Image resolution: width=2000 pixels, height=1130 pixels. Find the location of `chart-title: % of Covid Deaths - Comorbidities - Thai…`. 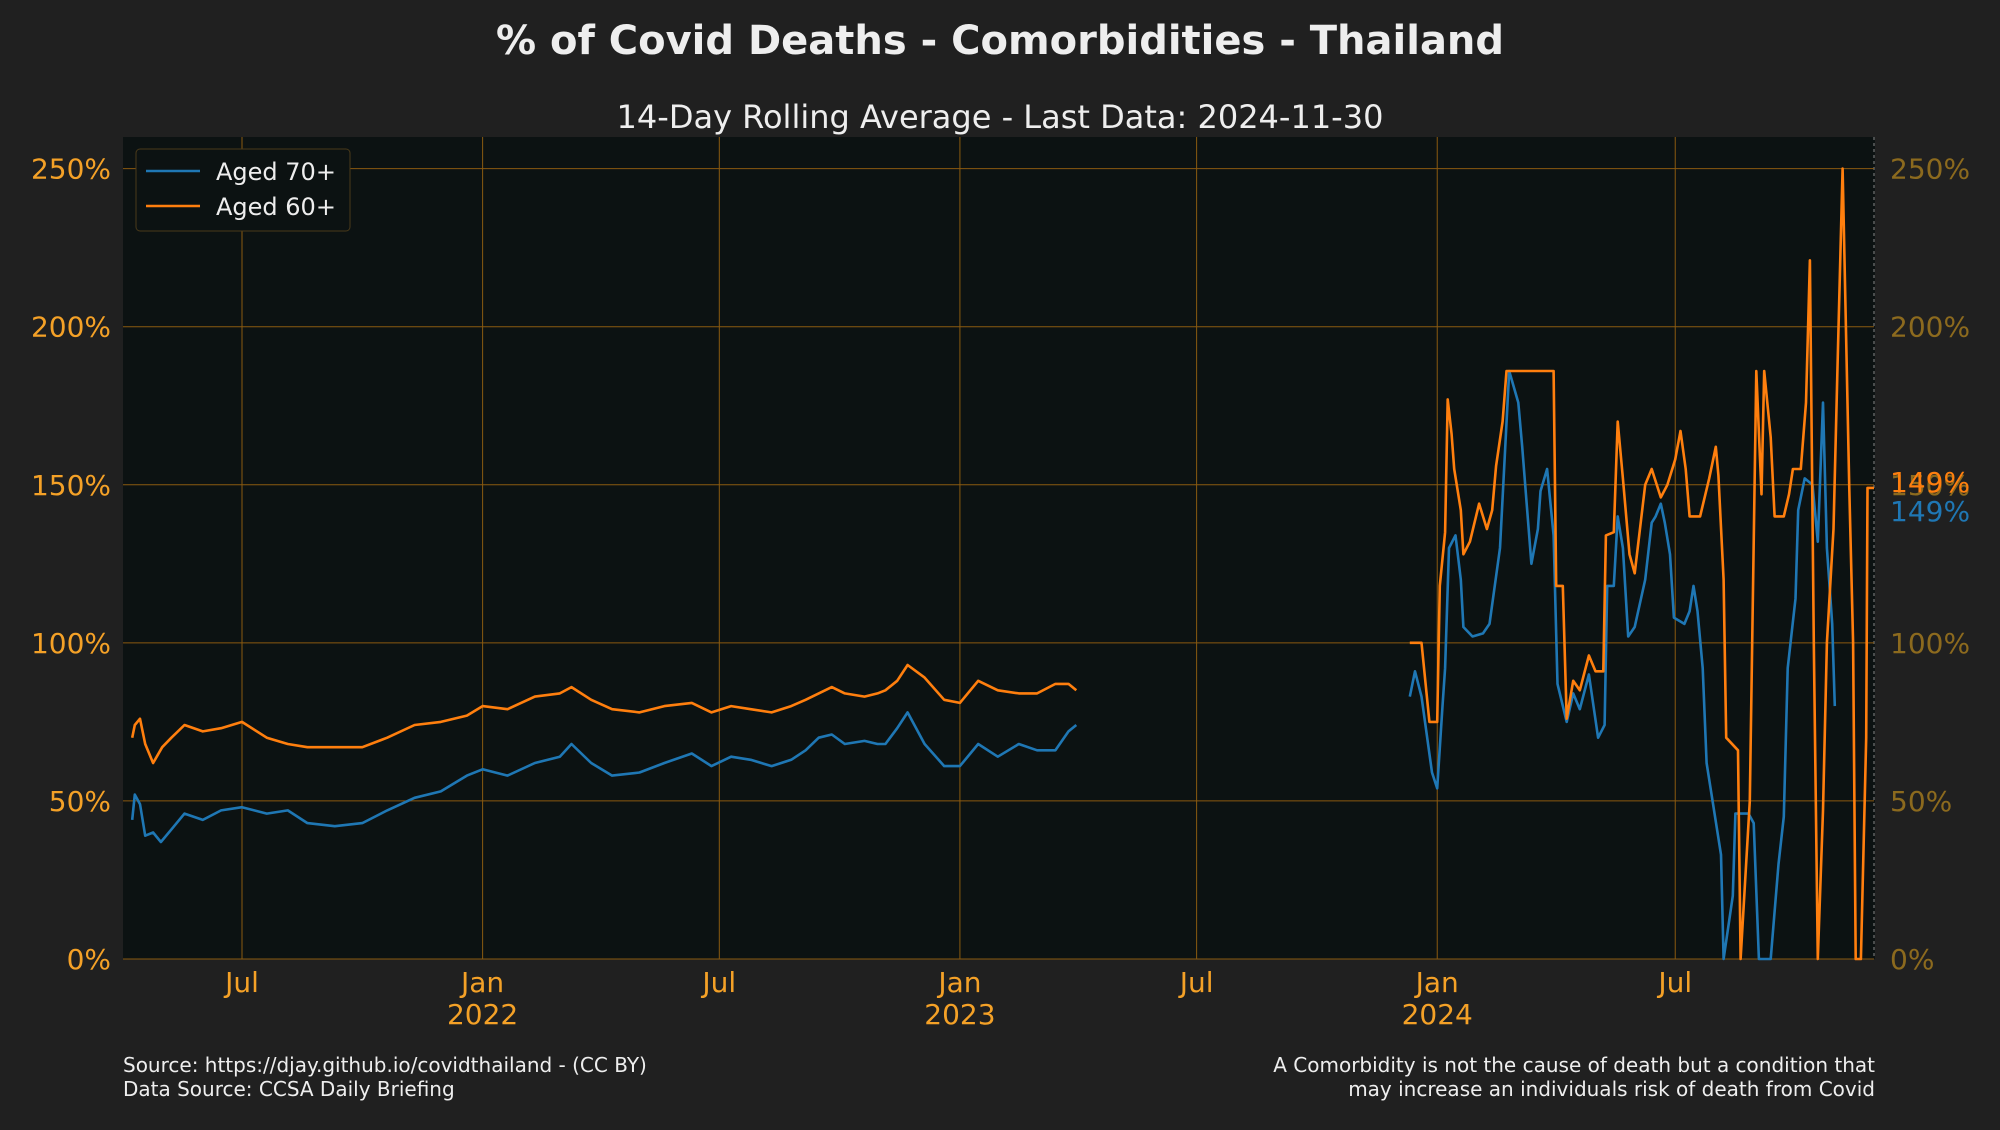

chart-title: % of Covid Deaths - Comorbidities - Thai… is located at coordinates (1000, 41).